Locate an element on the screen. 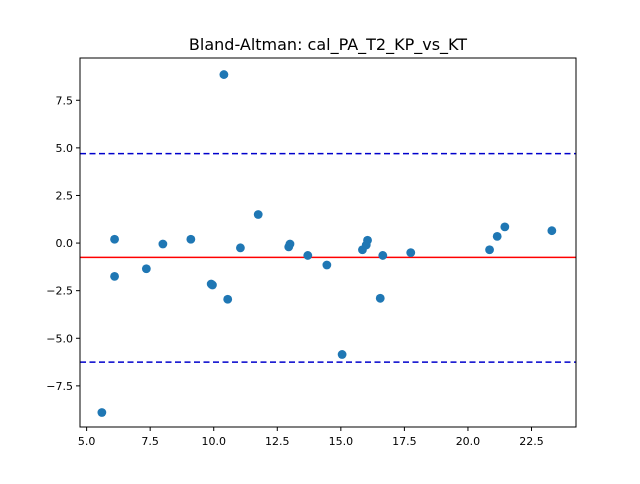 This screenshot has width=640, height=484. y-tick-label: −2.5 is located at coordinates (59, 291).